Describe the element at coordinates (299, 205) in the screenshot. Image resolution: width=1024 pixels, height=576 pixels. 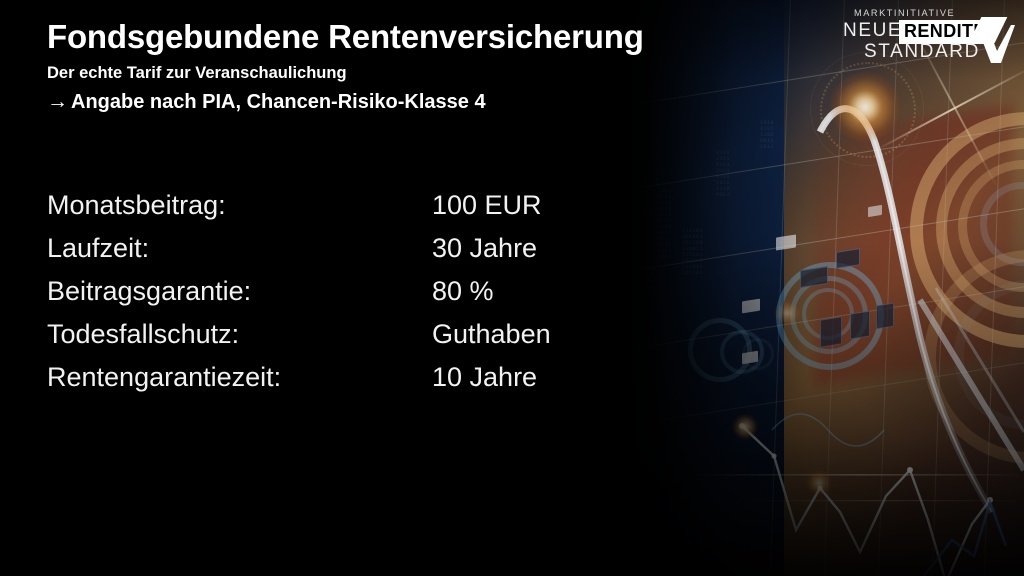
I see `table-row: Monatsbeitrag: 100 EUR` at that location.